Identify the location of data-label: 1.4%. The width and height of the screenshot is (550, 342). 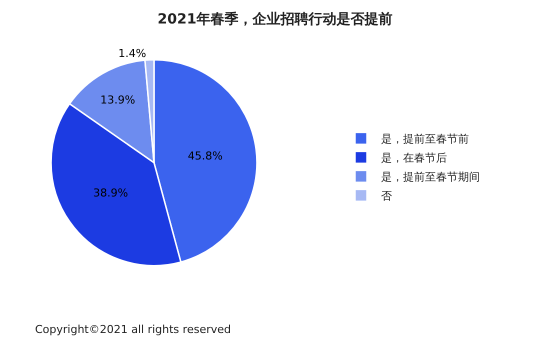
(132, 53).